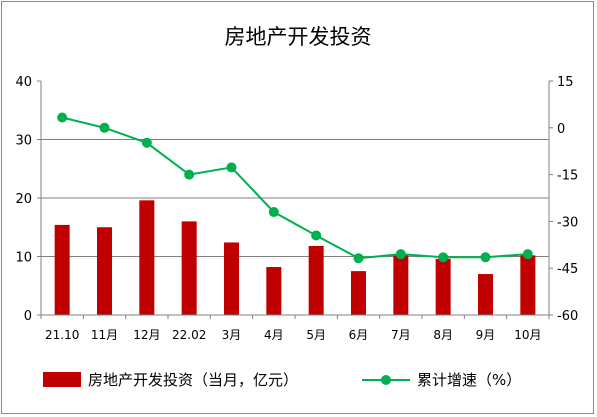 This screenshot has height=417, width=597. I want to click on x-tick-label: 3月, so click(232, 335).